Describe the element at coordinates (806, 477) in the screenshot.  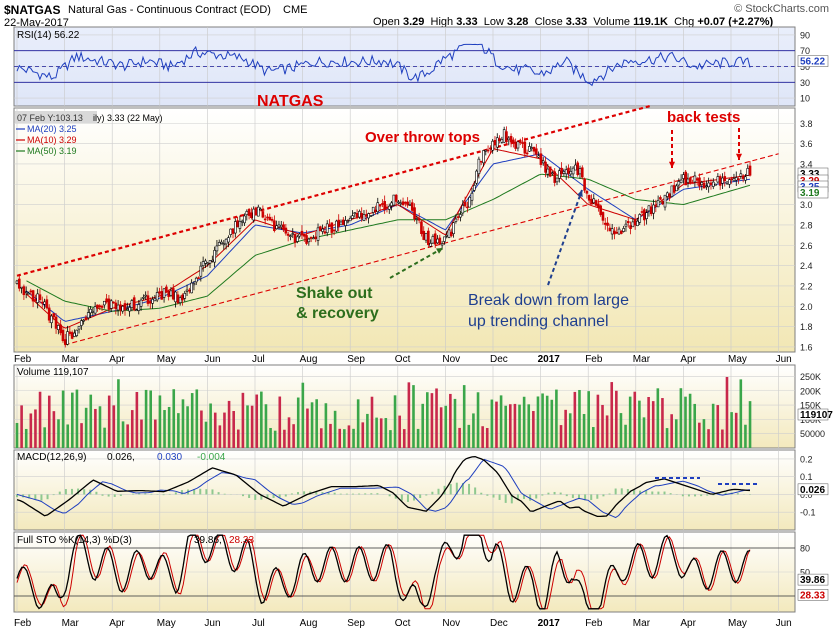
I see `y-tick-label: 0.1` at that location.